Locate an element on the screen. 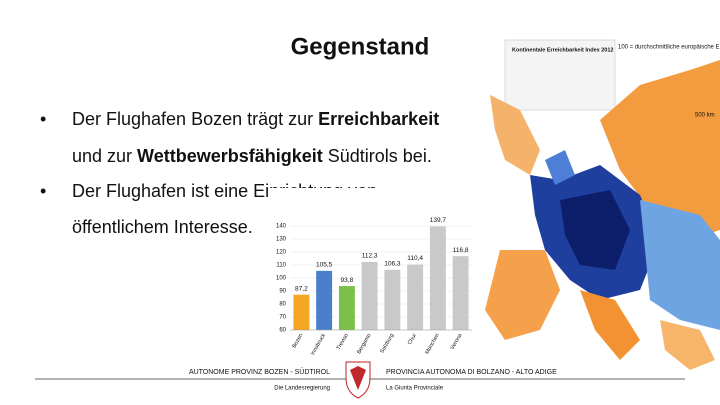 Image resolution: width=720 pixels, height=405 pixels. value-label: 110,4 is located at coordinates (415, 258).